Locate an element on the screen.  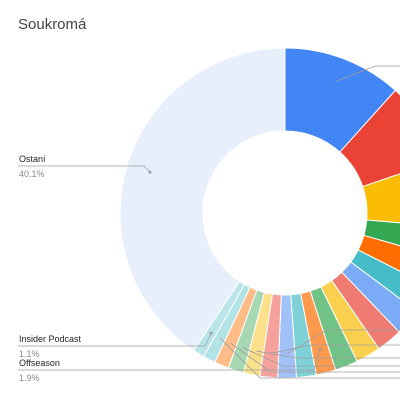
slice-label-name: Insider Podcast is located at coordinates (50, 339).